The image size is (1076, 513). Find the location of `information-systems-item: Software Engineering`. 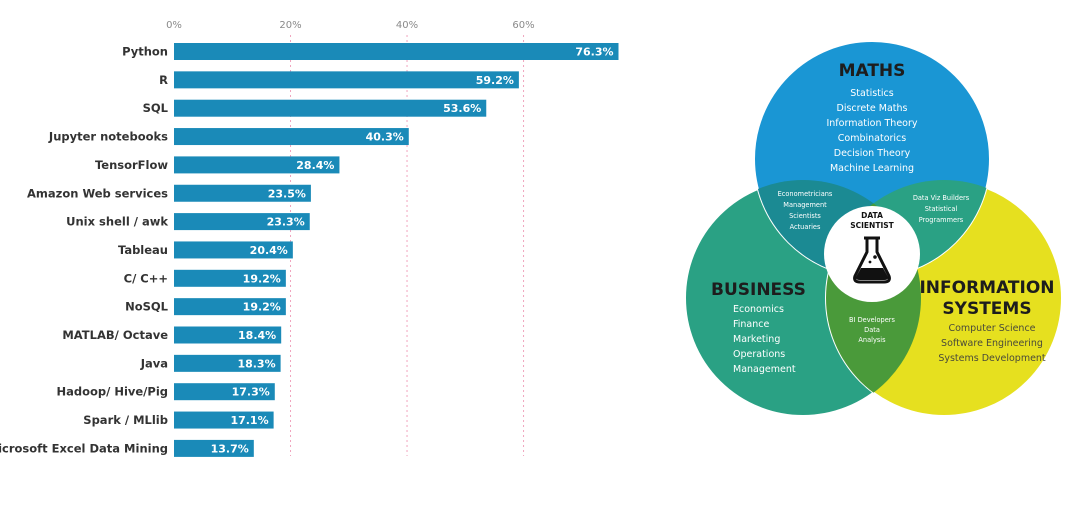

information-systems-item: Software Engineering is located at coordinates (992, 343).